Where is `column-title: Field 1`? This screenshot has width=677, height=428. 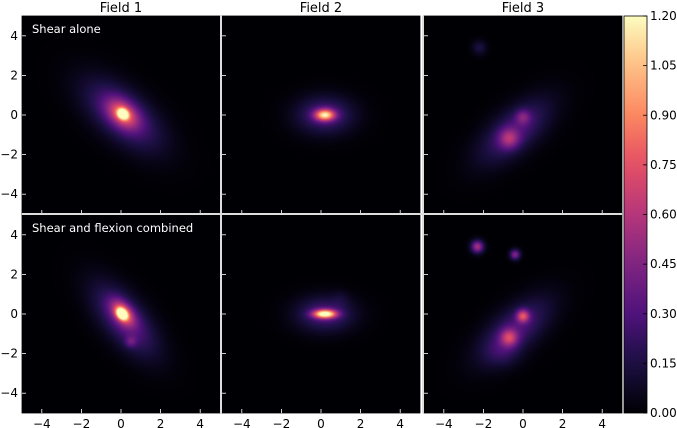 column-title: Field 1 is located at coordinates (121, 8).